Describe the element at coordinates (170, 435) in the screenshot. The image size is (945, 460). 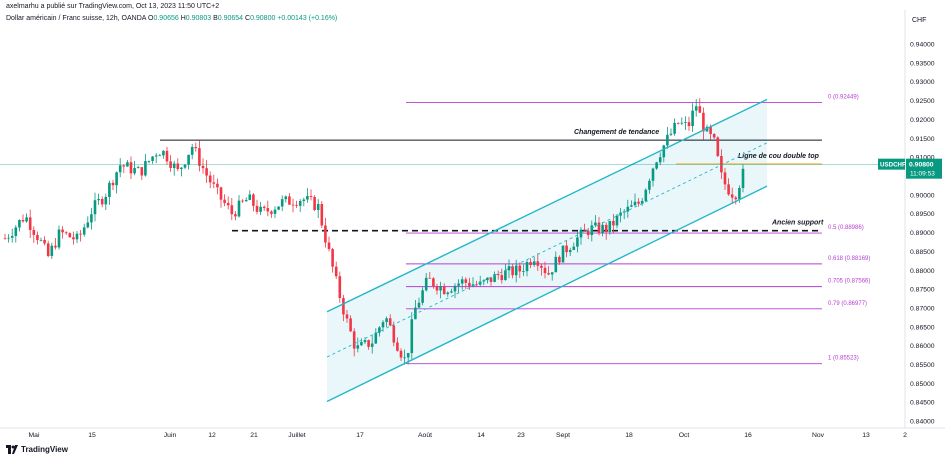
I see `x-tick-2: Juin` at that location.